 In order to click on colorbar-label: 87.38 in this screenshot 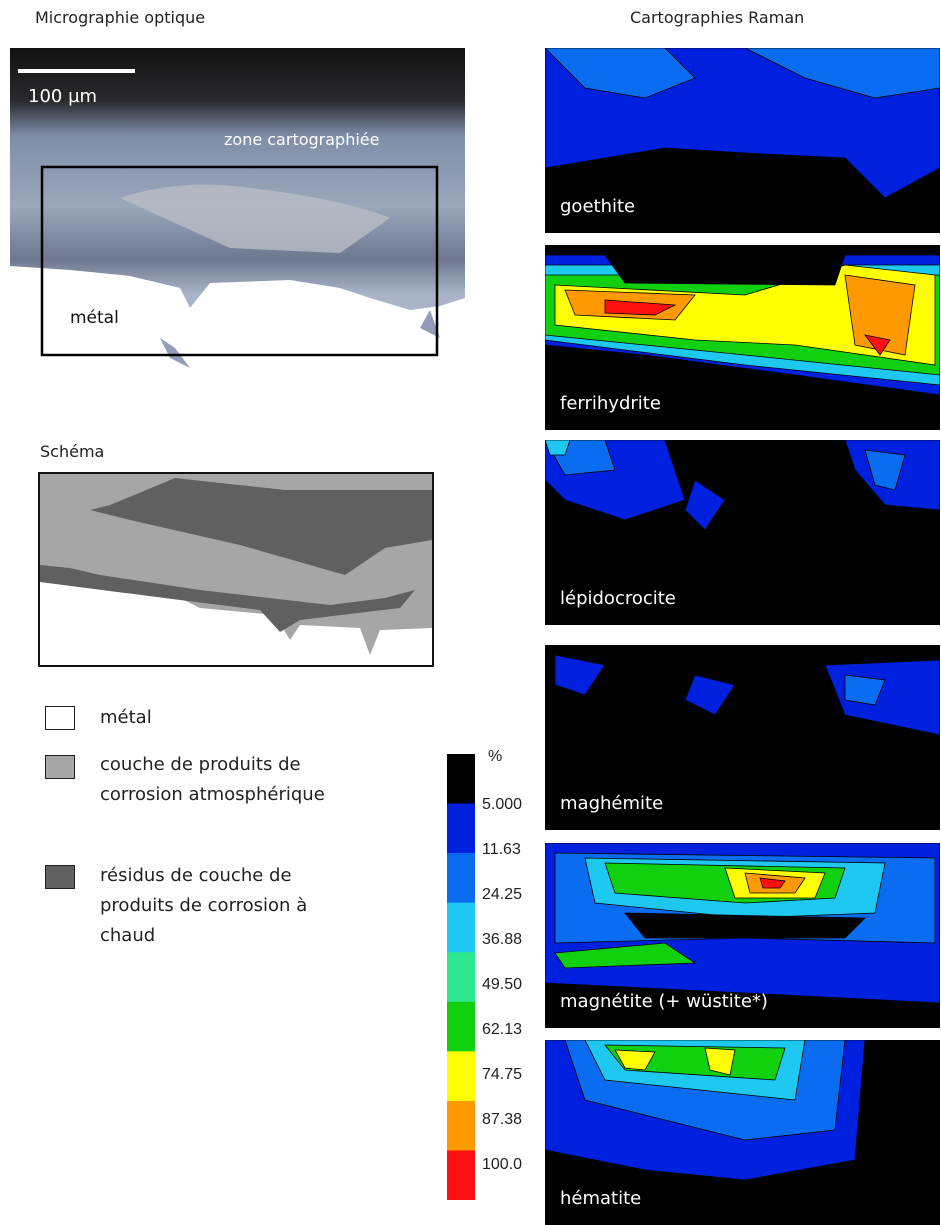, I will do `click(502, 1119)`.